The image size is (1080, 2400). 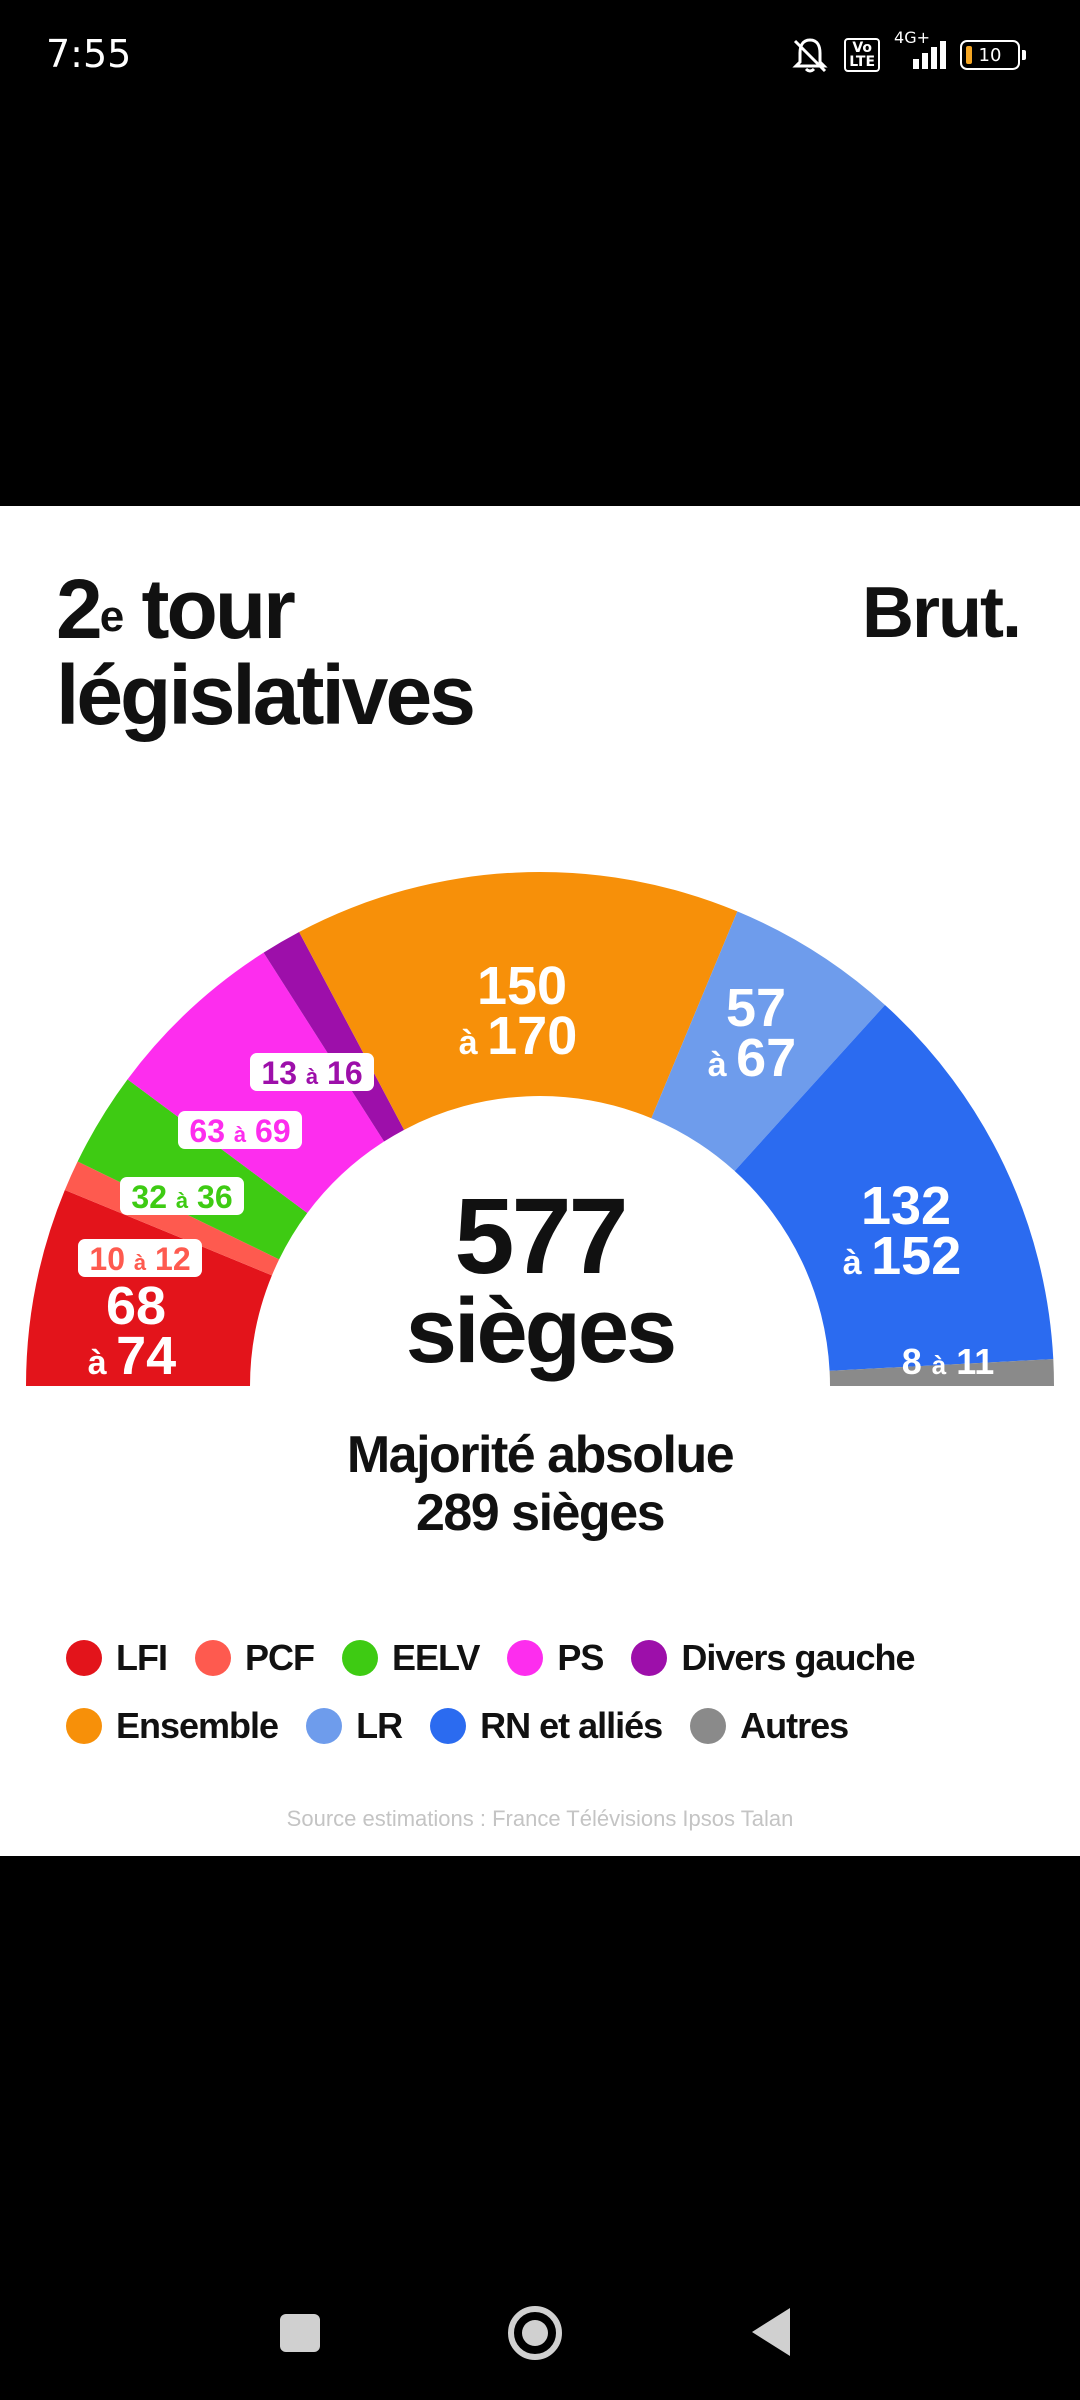 I want to click on legend-item-divers-gauche: Divers gauche, so click(x=773, y=1658).